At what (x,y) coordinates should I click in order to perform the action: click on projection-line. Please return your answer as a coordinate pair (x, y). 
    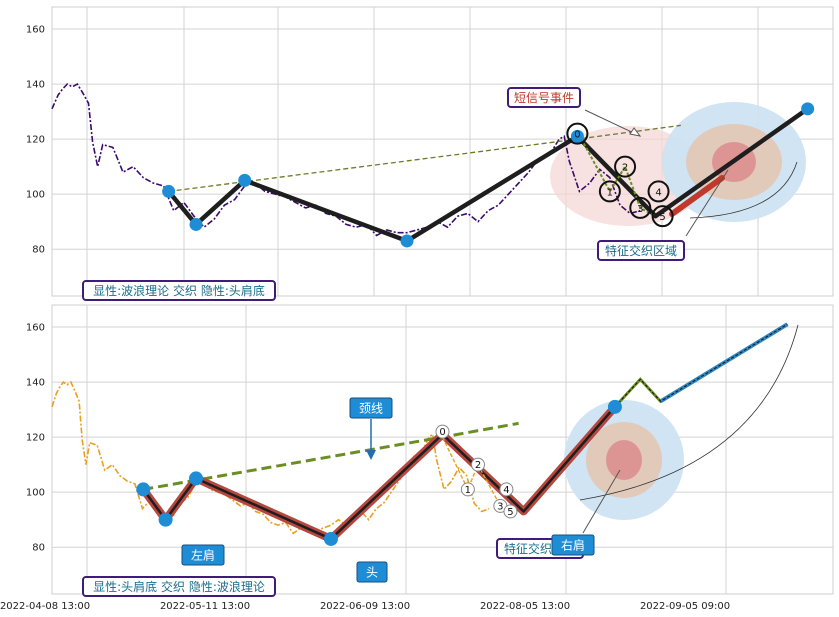
    Looking at the image, I should click on (701, 365).